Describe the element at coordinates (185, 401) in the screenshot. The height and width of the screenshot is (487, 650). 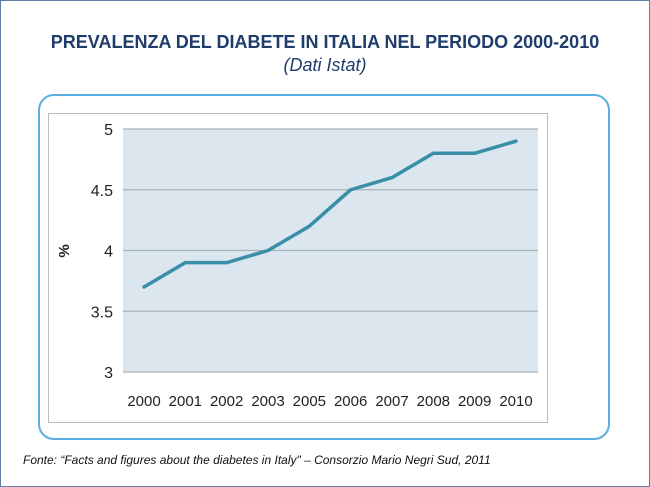
I see `x-tick-label: 2001` at that location.